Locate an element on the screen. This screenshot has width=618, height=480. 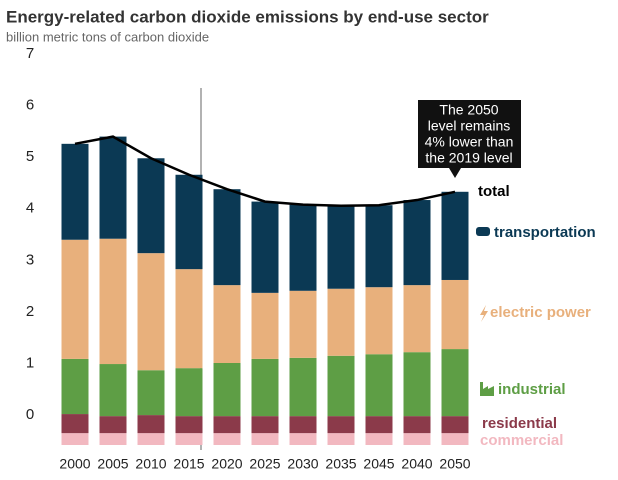
x-tick-label: 2040 is located at coordinates (416, 464).